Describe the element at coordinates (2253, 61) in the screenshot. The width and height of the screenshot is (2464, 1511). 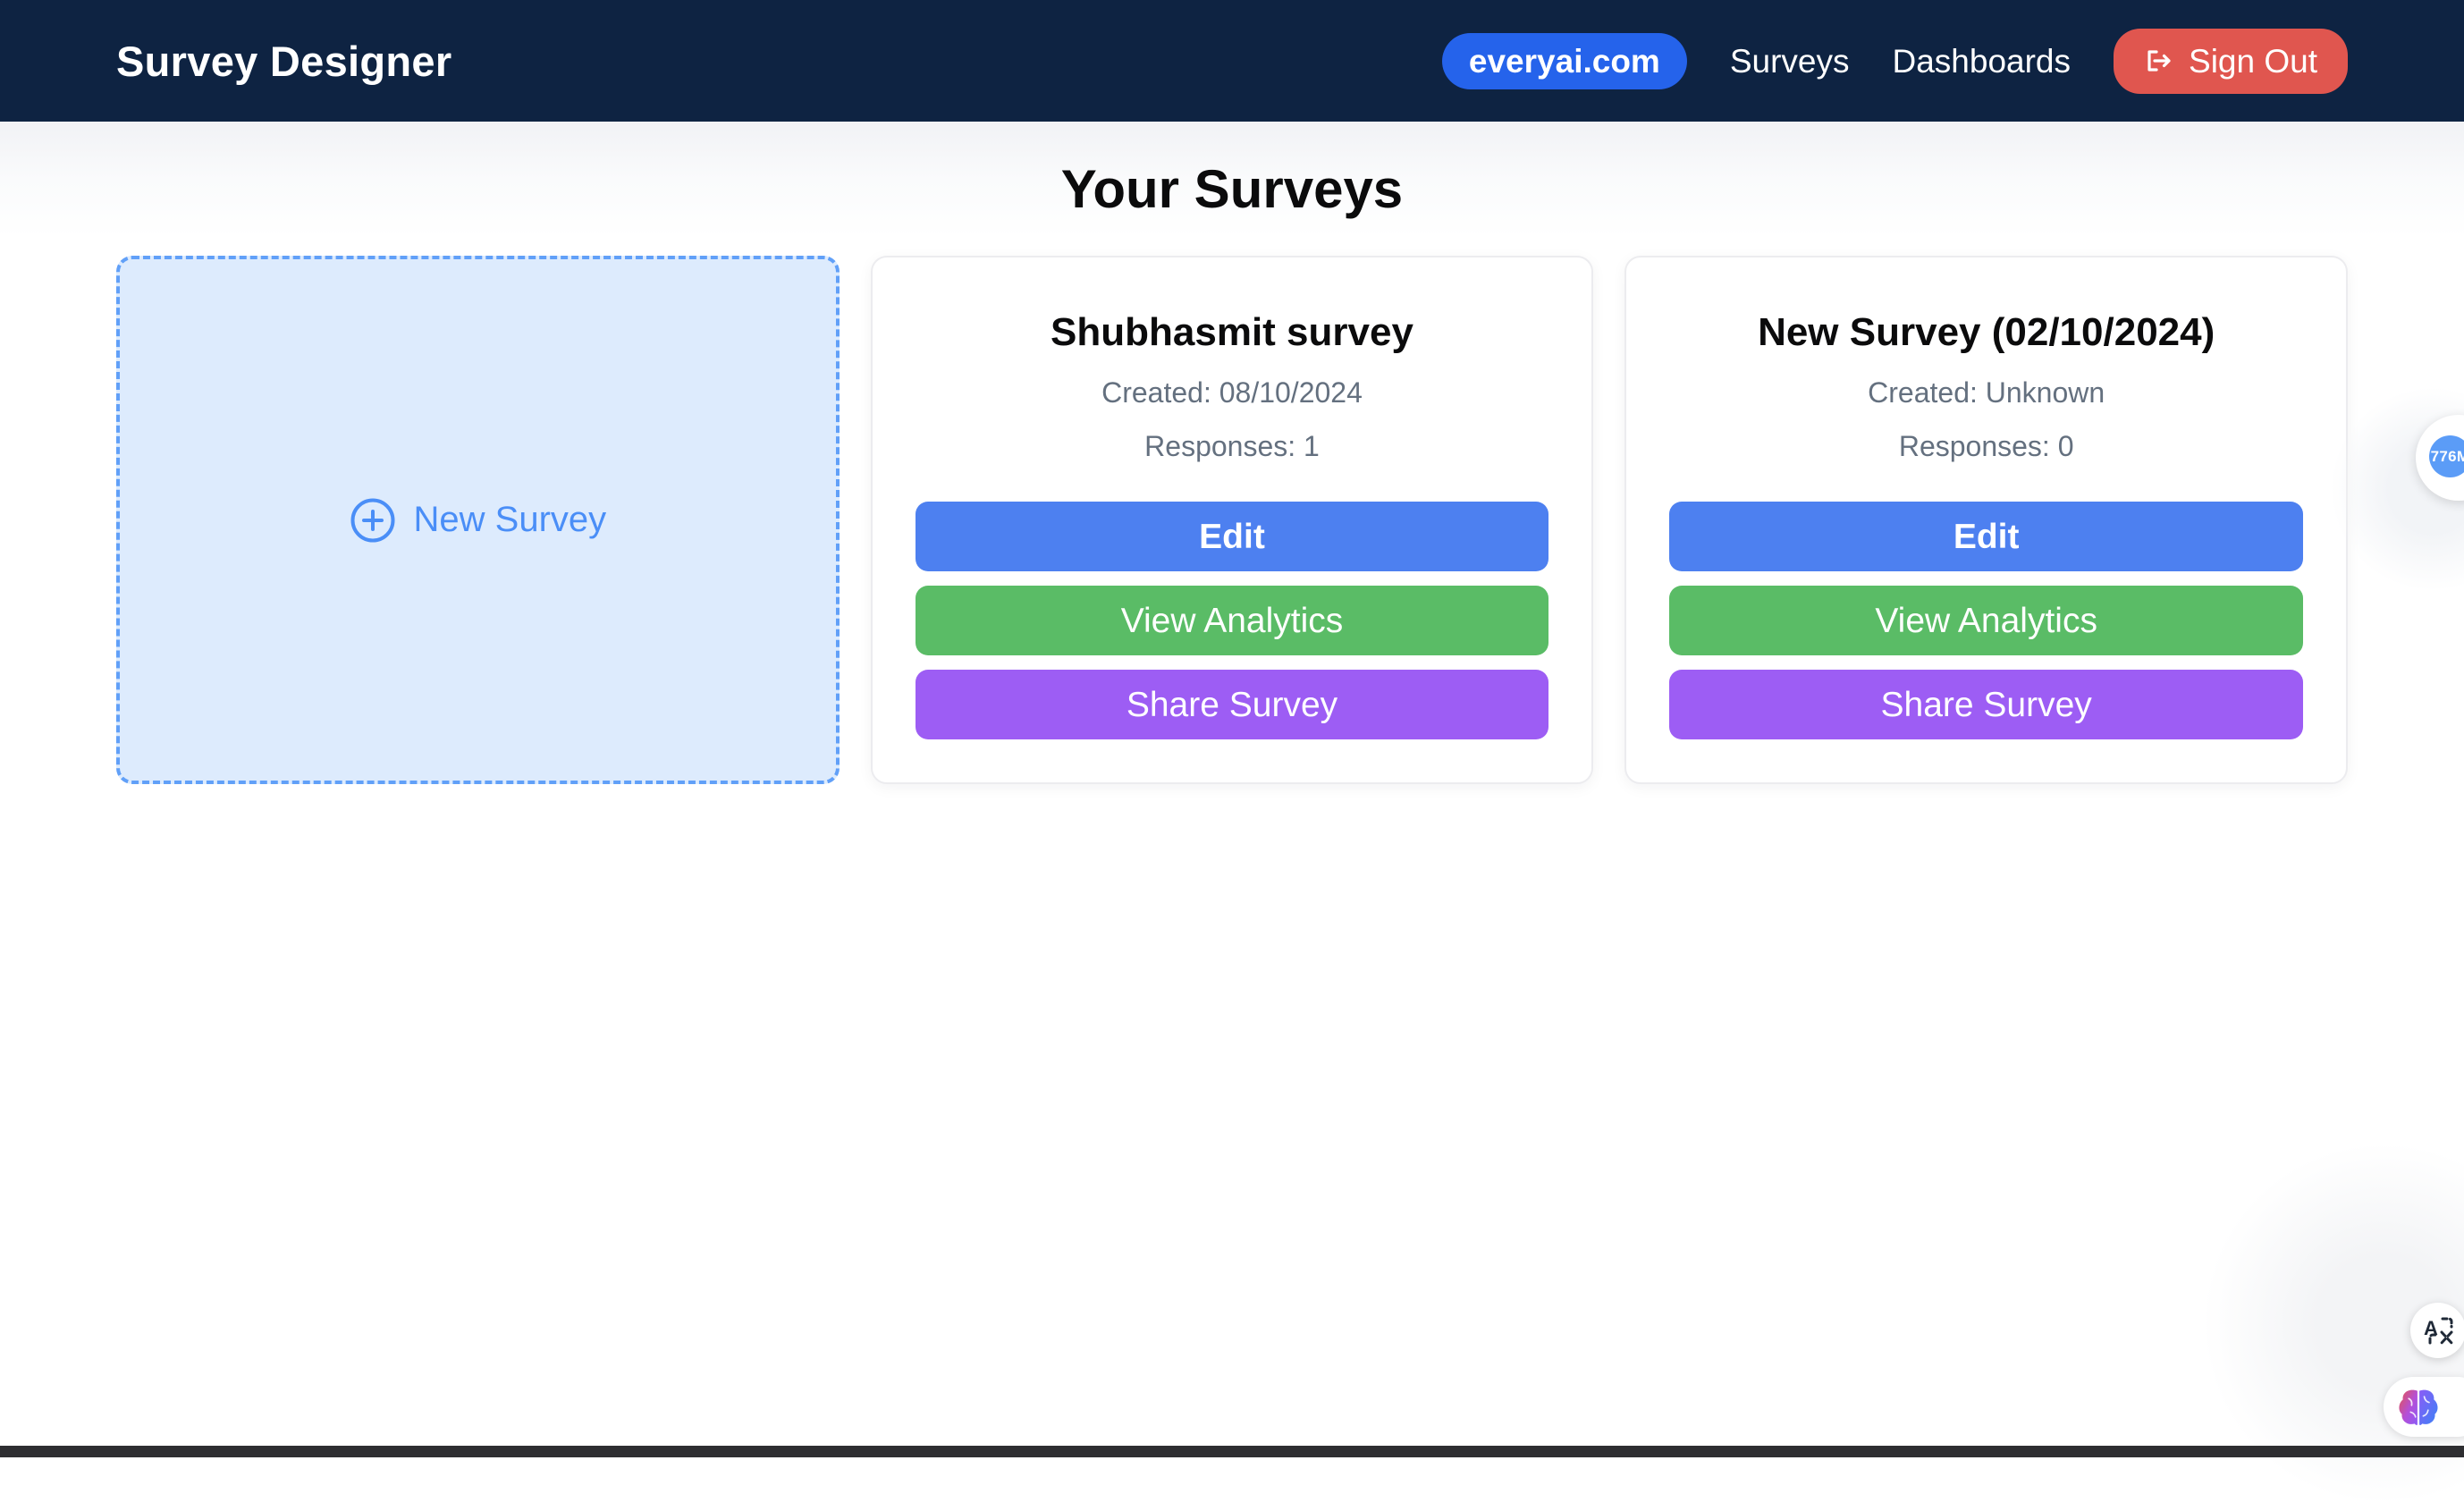
I see `sign-out-label: Sign Out` at that location.